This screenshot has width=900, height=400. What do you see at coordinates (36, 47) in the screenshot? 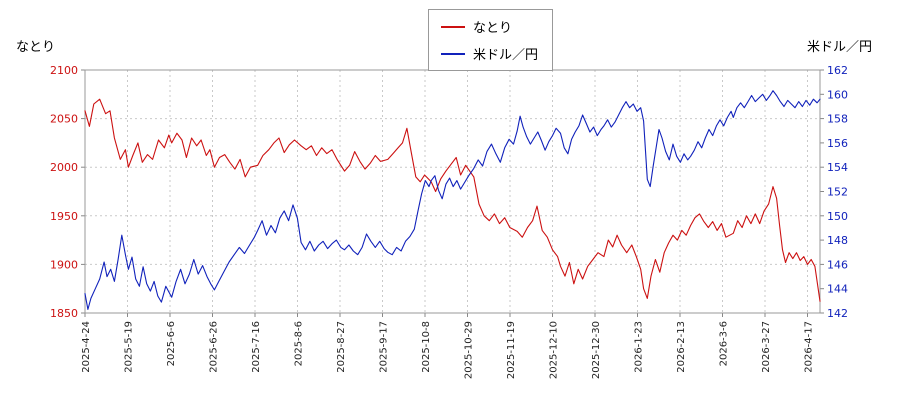
I see `left-axis-title: なとり` at bounding box center [36, 47].